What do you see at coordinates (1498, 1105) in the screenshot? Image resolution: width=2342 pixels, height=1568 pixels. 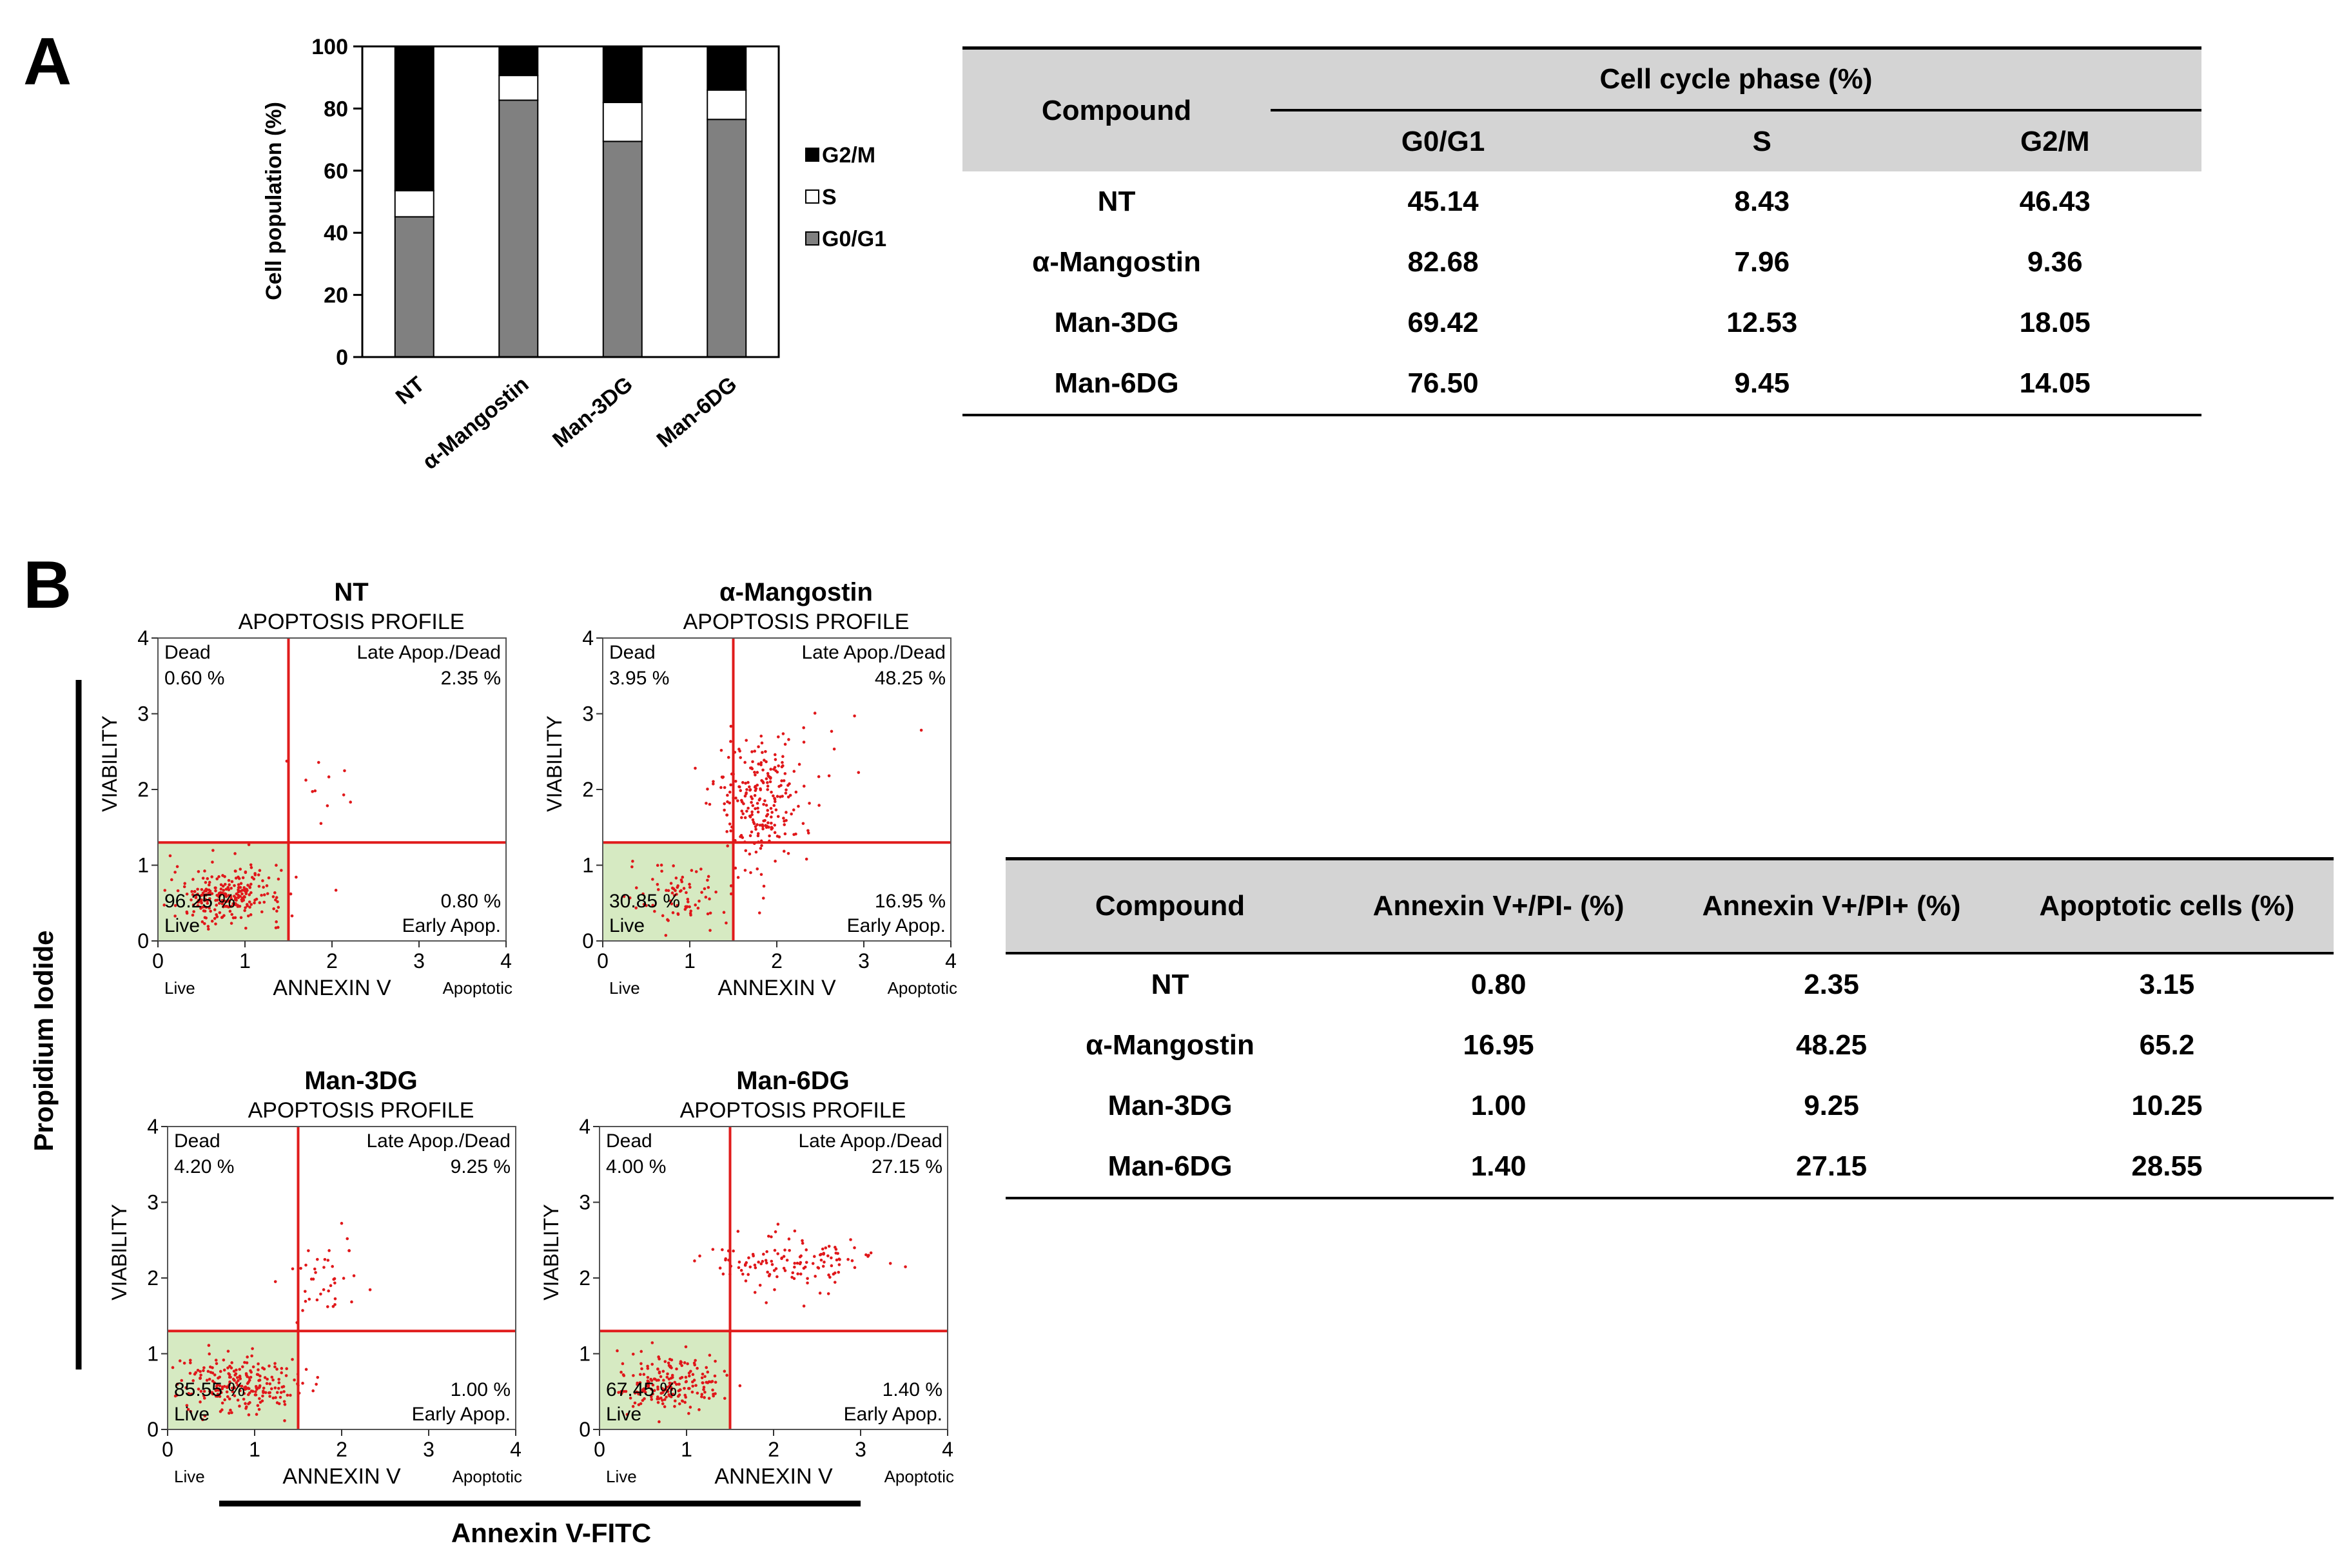 I see `table2-cell: 1.00` at bounding box center [1498, 1105].